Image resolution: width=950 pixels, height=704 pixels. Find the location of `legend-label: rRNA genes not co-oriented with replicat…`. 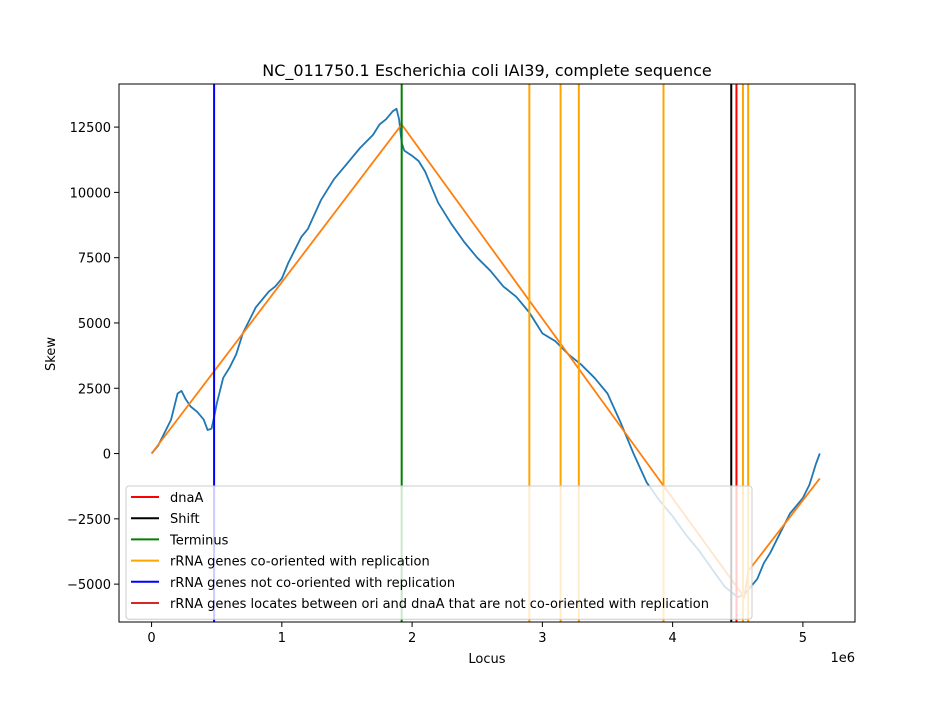

legend-label: rRNA genes not co-oriented with replicat… is located at coordinates (312, 583).